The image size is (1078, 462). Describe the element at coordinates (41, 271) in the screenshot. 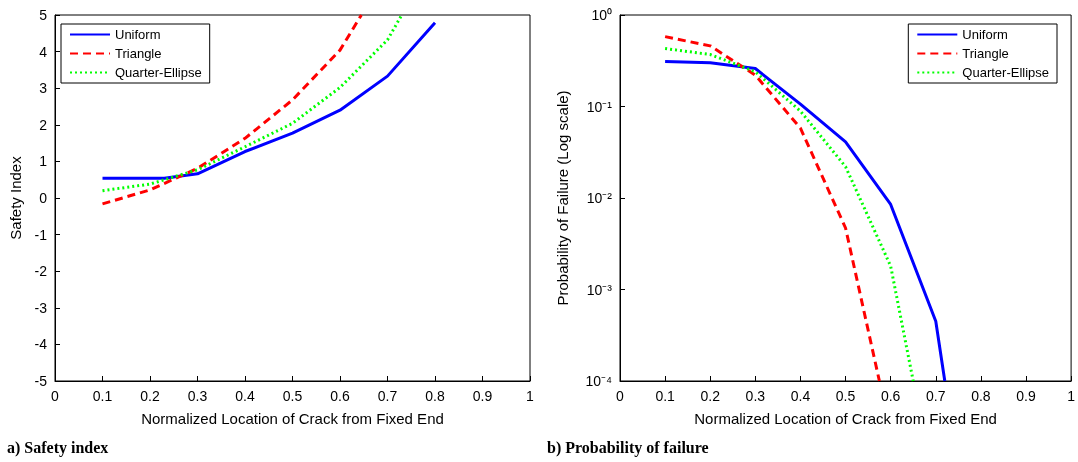

I see `y-tick-label: -2` at that location.